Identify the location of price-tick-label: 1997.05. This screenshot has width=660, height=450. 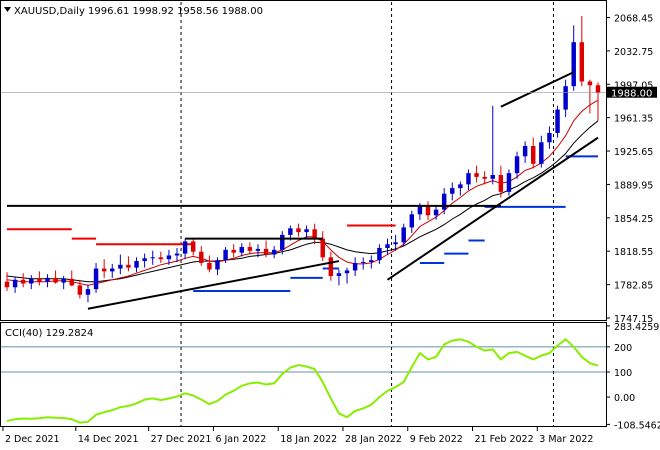
(633, 85).